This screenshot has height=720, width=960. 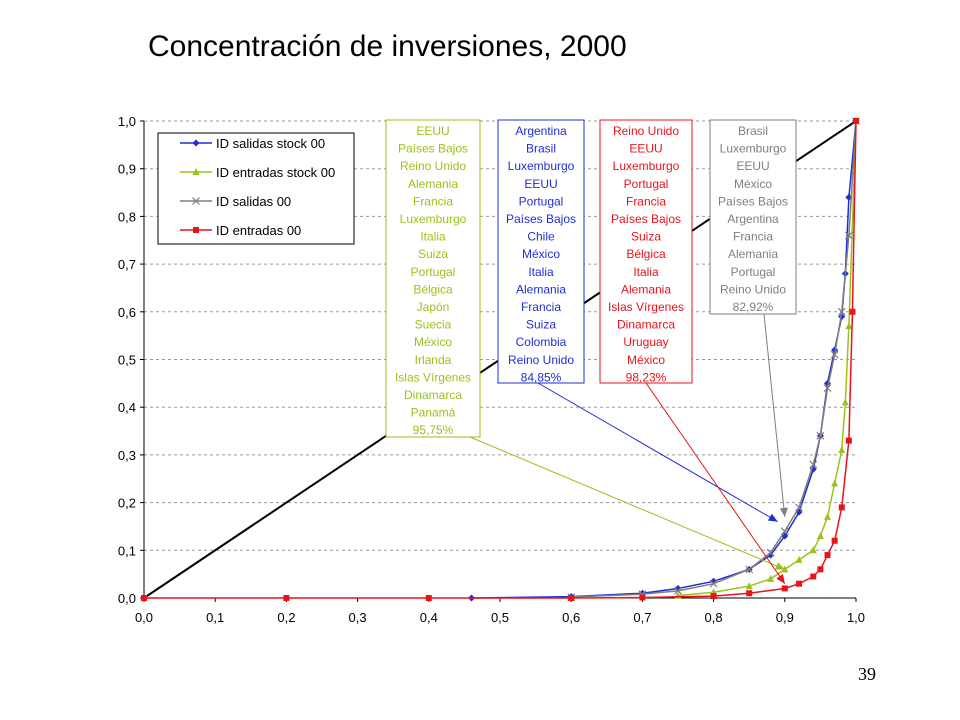 I want to click on annotation-line: México, so click(x=753, y=184).